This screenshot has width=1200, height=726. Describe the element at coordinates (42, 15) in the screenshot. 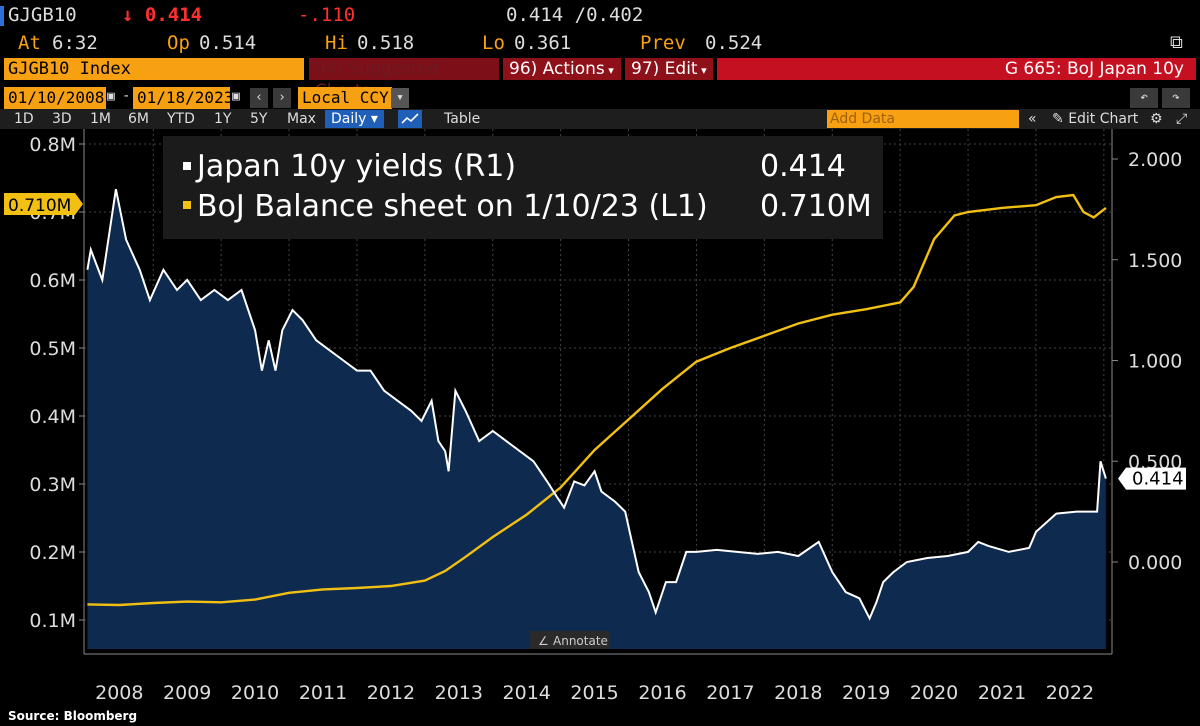

I see `ticker: GJGB10` at that location.